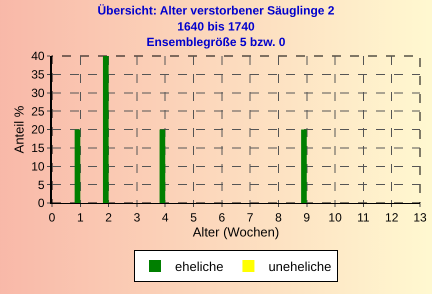  I want to click on y-tick-label: 5, so click(41, 185).